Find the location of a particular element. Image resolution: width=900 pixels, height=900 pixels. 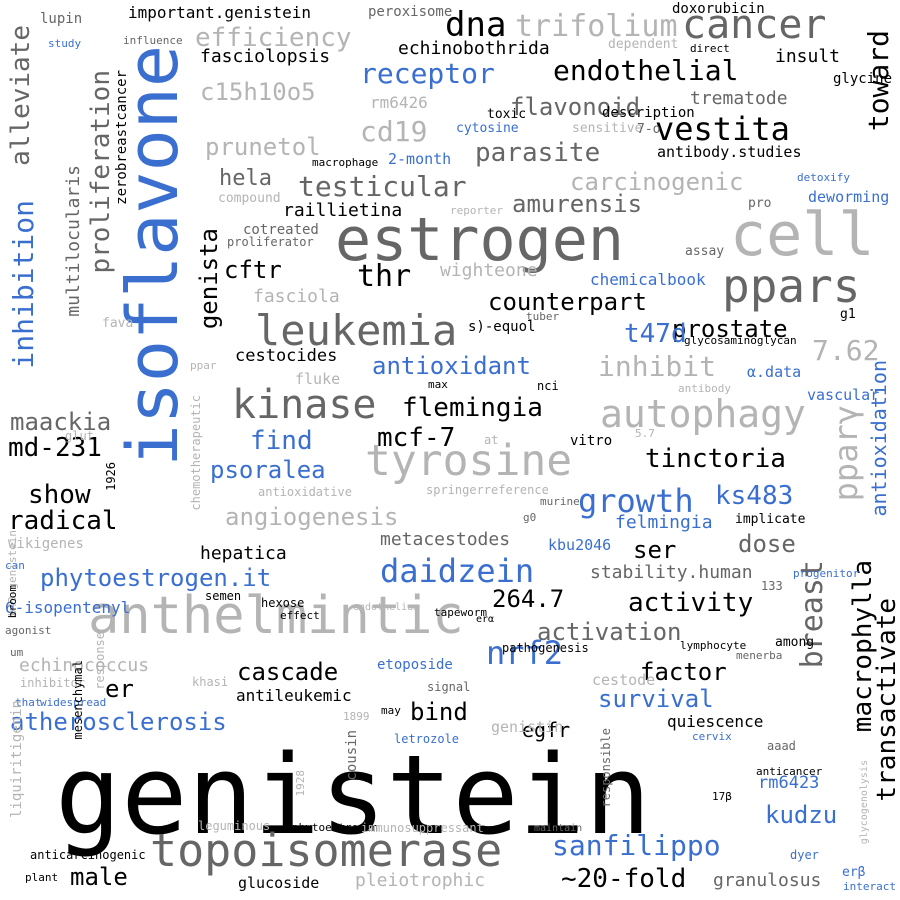

cloud-word: plant is located at coordinates (42, 877).